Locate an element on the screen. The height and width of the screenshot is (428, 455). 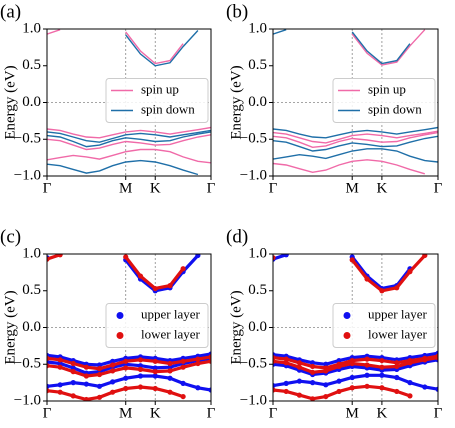
legend-label: lower layer is located at coordinates (171, 333).